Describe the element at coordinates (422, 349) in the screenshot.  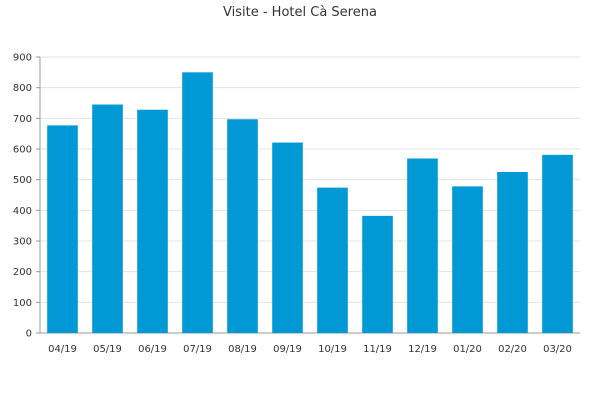
I see `x-tick-label: 12/19` at that location.